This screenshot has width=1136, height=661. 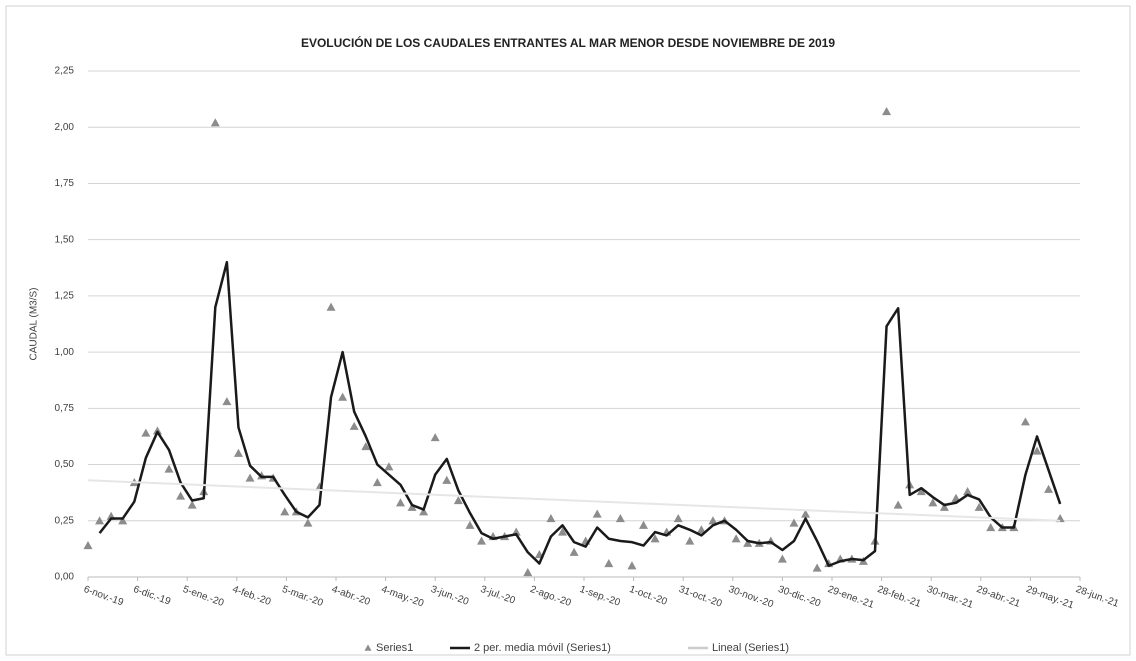 What do you see at coordinates (65, 183) in the screenshot?
I see `y-tick-label: 1,75` at bounding box center [65, 183].